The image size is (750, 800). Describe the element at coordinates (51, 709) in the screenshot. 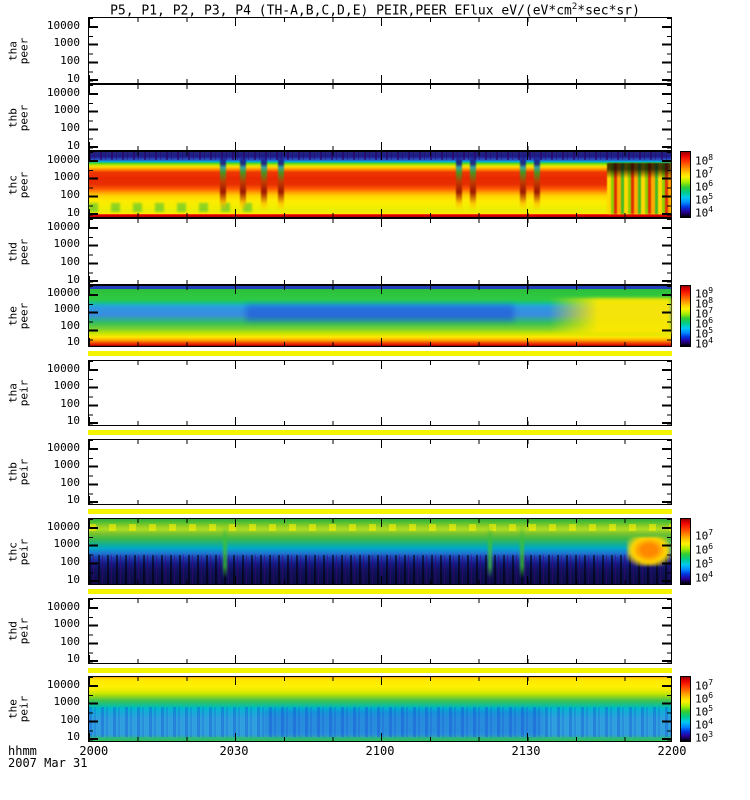

I see `y-axis-labels-the-peir: 10000 1000 100 10` at that location.